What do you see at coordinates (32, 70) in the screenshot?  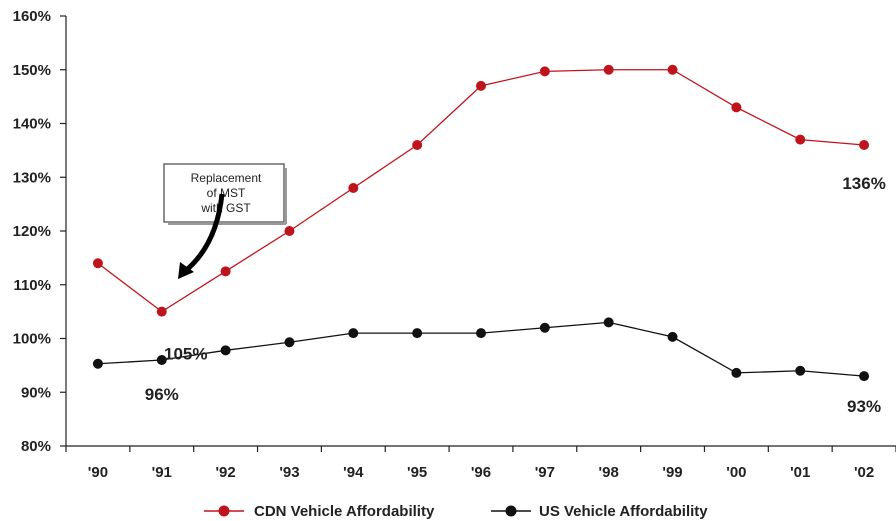 I see `y-tick-label: 150%` at bounding box center [32, 70].